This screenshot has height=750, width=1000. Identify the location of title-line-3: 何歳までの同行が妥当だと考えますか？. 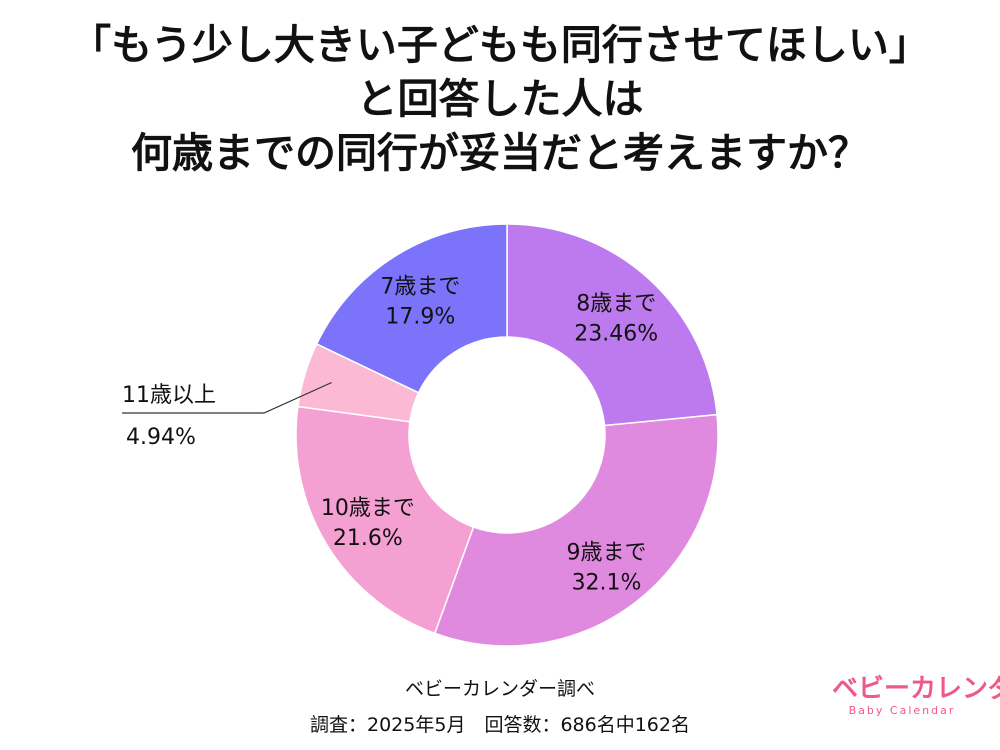
(500, 153).